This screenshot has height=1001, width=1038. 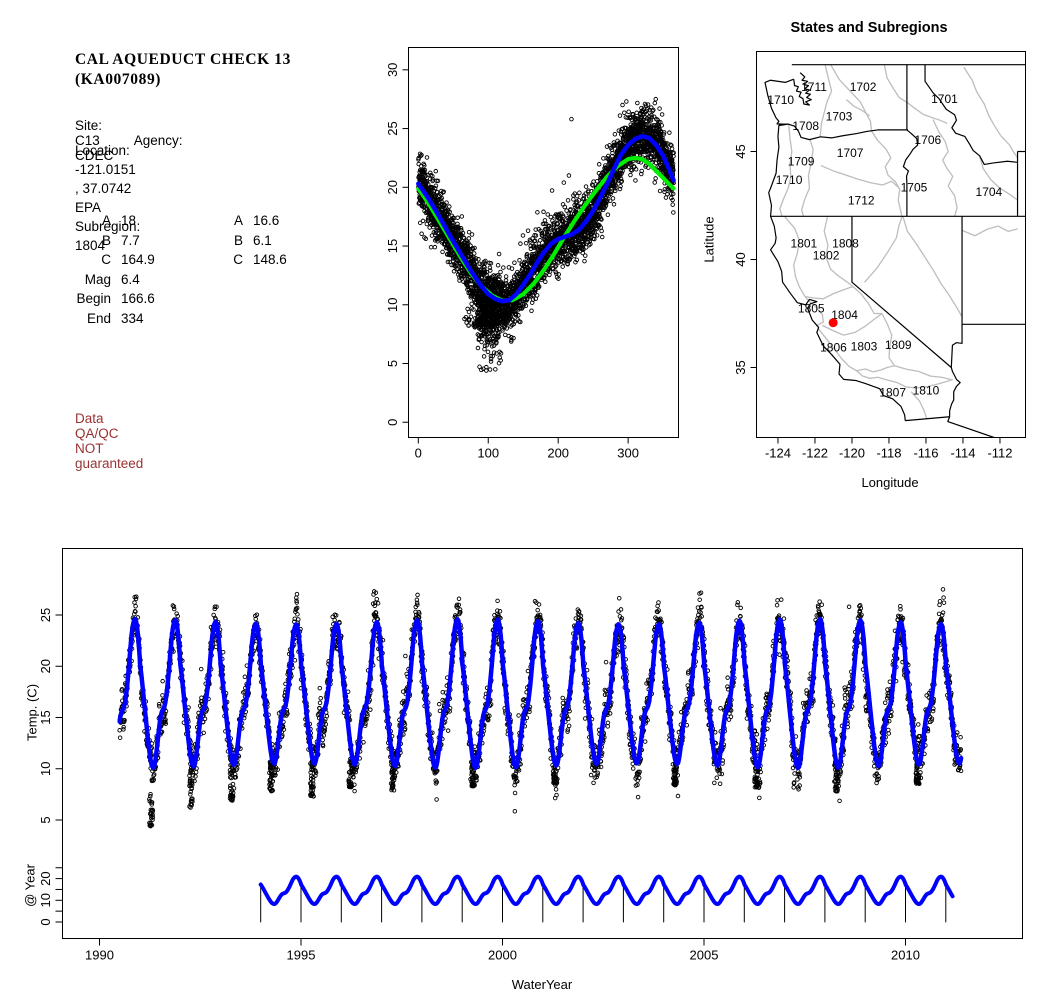 I want to click on param-value: 6.1, so click(x=262, y=240).